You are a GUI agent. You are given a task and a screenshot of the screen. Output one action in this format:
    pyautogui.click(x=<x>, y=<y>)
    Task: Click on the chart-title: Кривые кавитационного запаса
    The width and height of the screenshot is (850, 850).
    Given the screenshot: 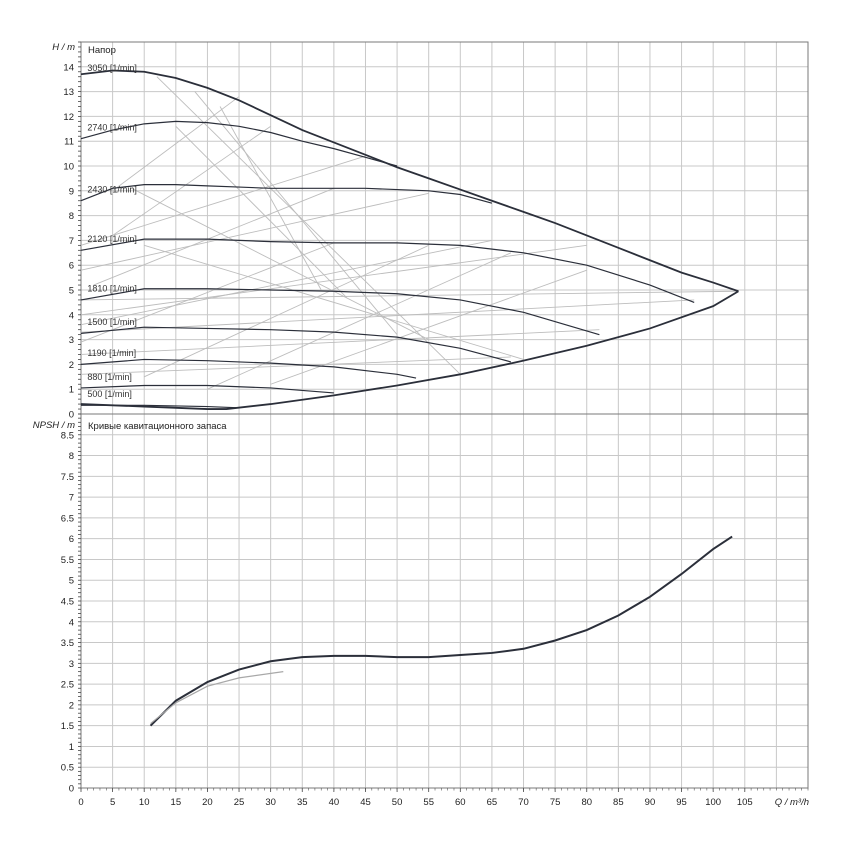 What is the action you would take?
    pyautogui.click(x=157, y=426)
    